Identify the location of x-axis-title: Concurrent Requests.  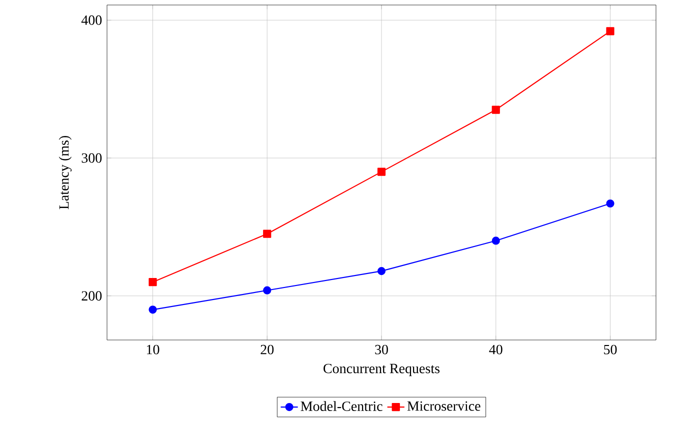
(382, 370).